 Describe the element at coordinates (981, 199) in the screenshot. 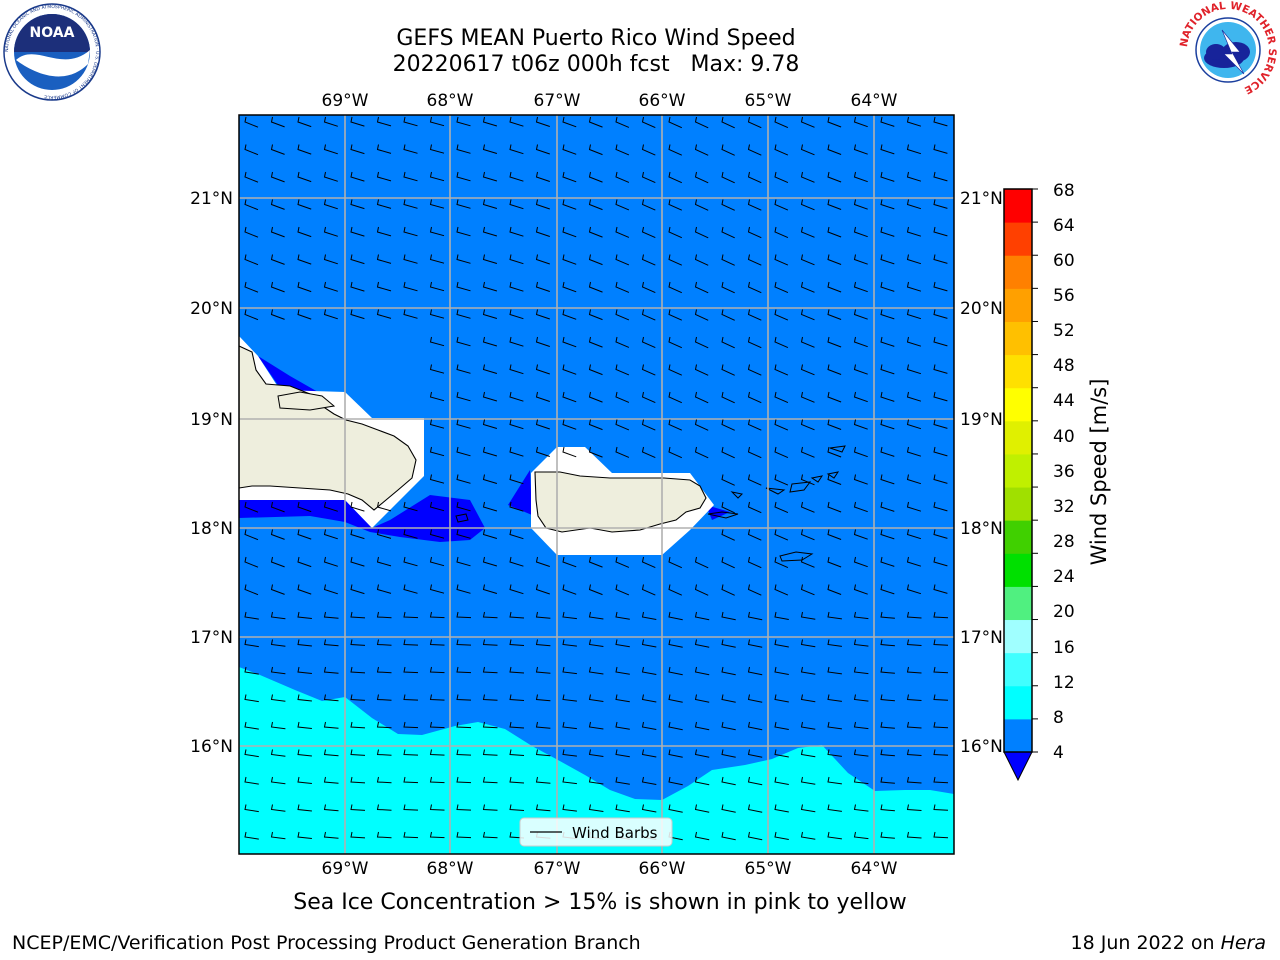

I see `lat-label-right: 21°N` at that location.